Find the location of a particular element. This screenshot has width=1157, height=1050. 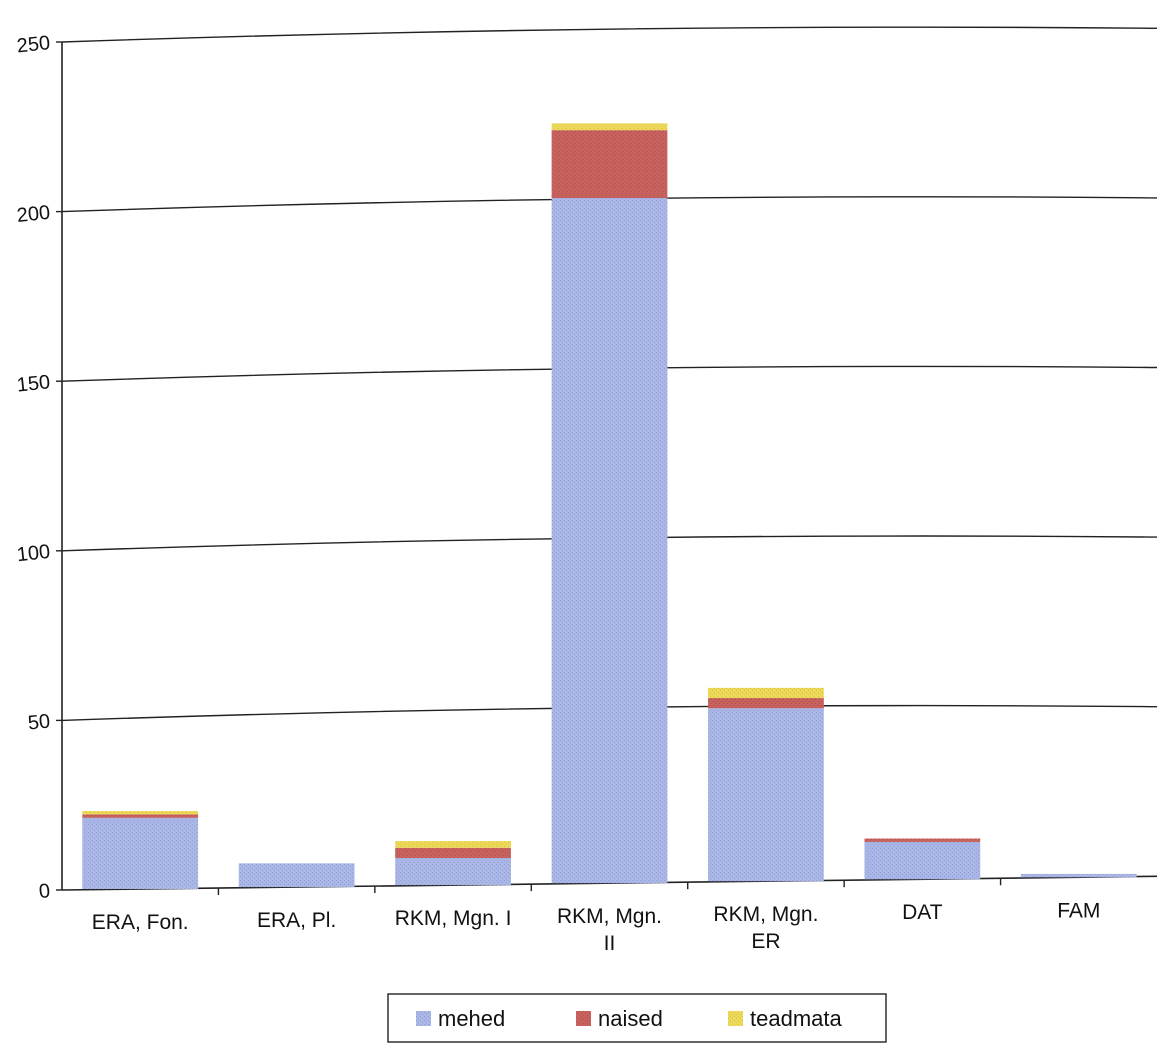

legend-box is located at coordinates (637, 1018).